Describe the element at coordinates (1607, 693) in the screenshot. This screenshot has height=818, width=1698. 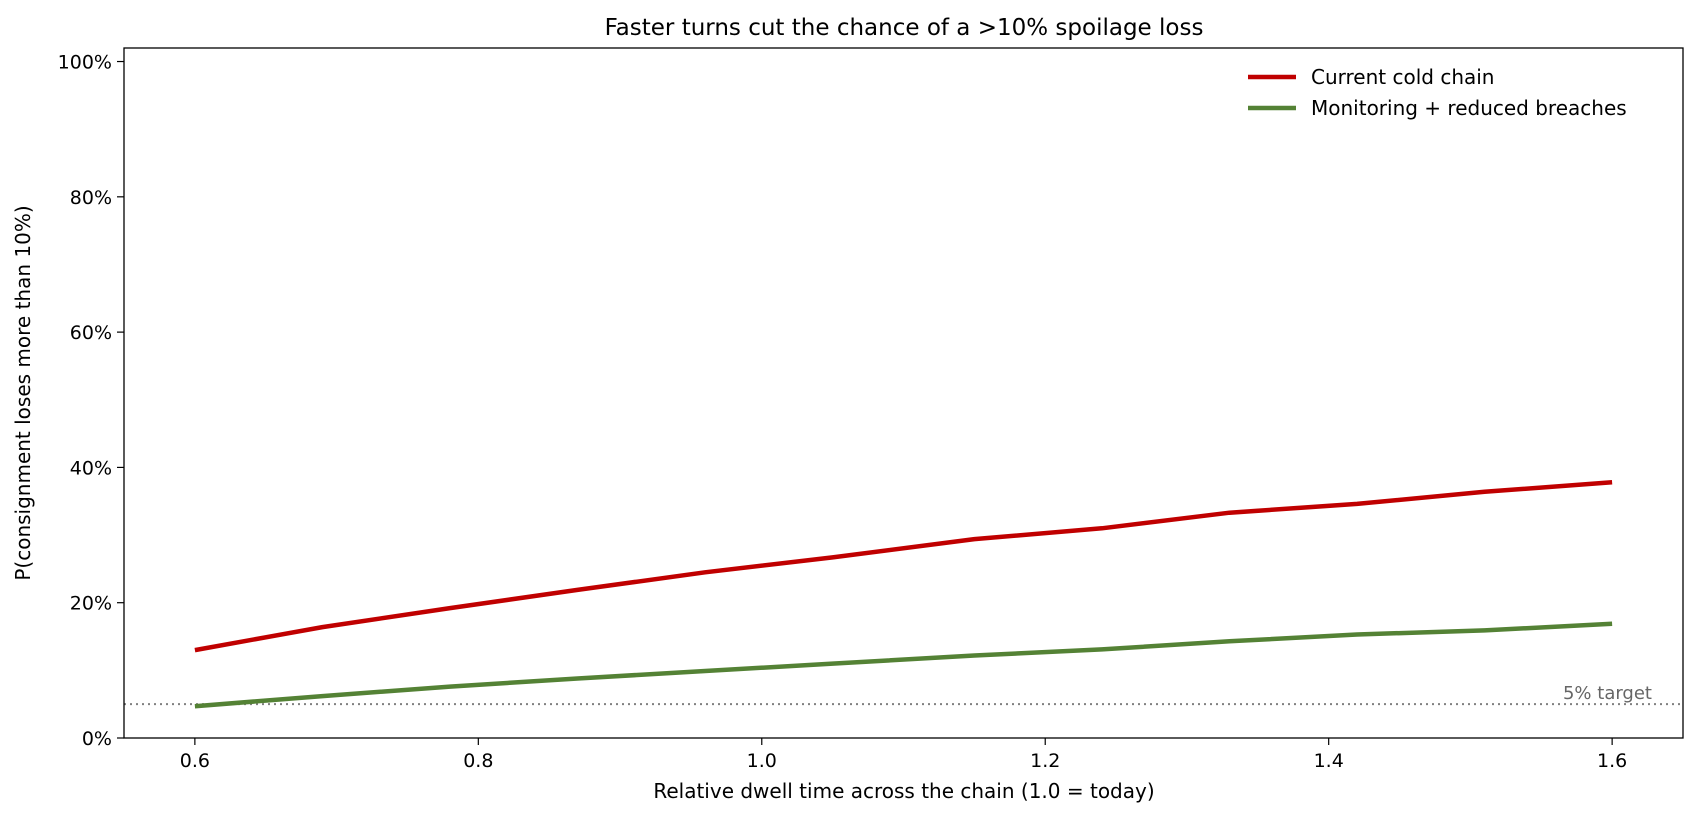
I see `target-reference-label: 5% target` at that location.